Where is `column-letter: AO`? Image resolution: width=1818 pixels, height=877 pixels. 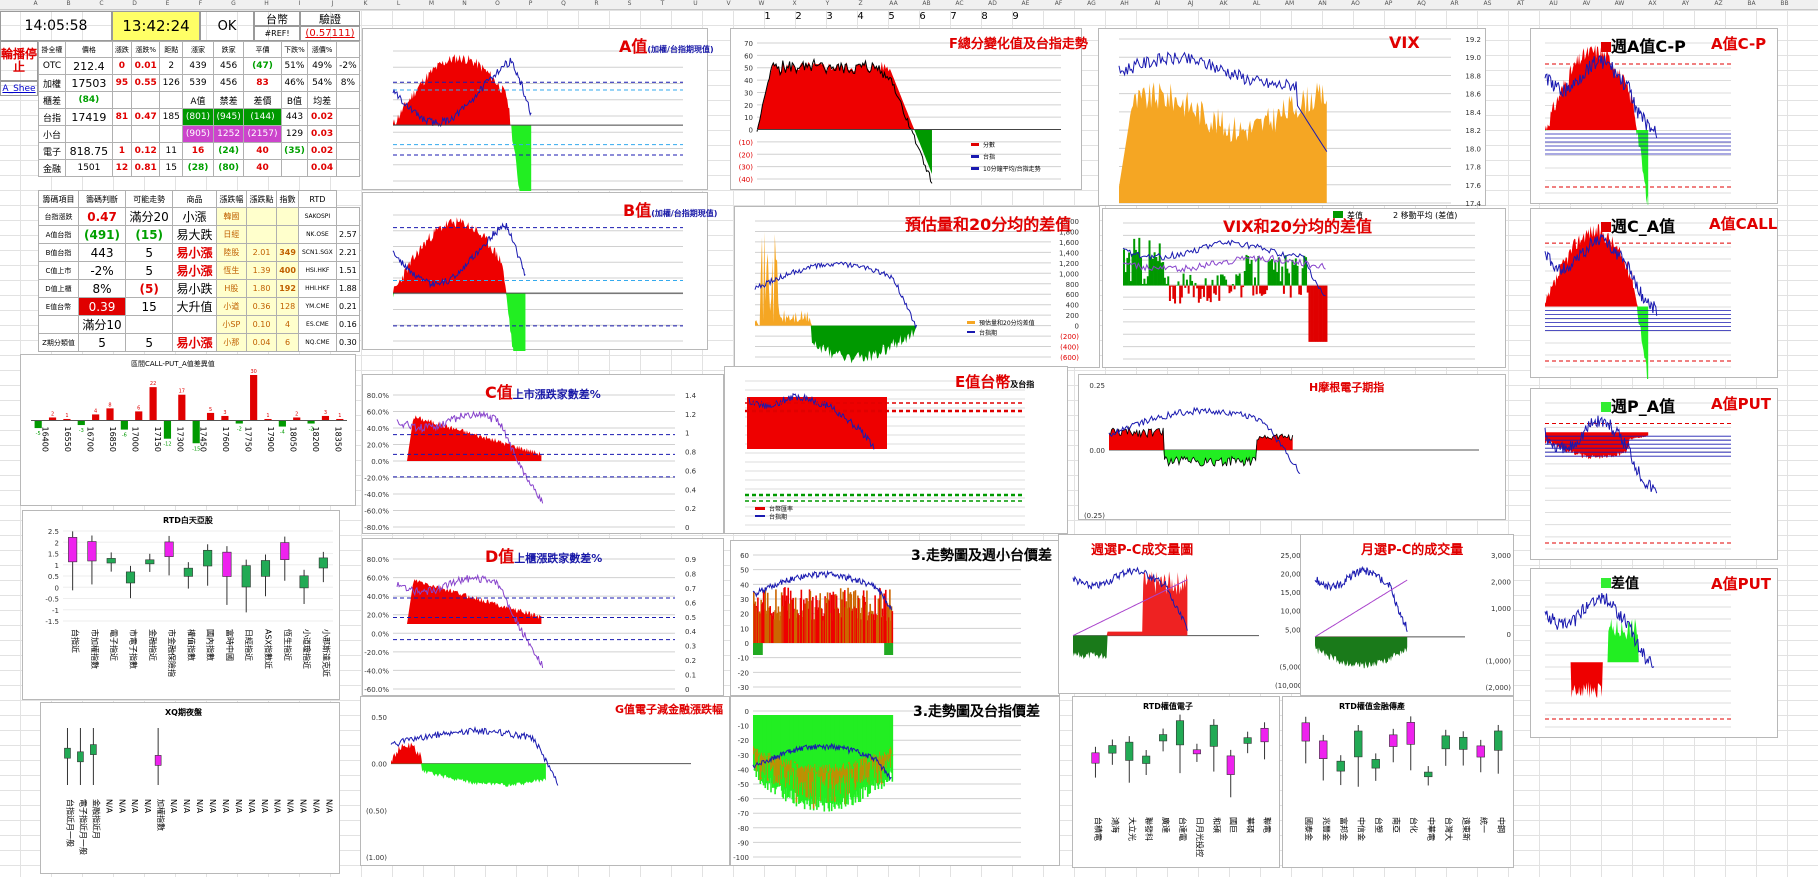 column-letter: AO is located at coordinates (1355, 3).